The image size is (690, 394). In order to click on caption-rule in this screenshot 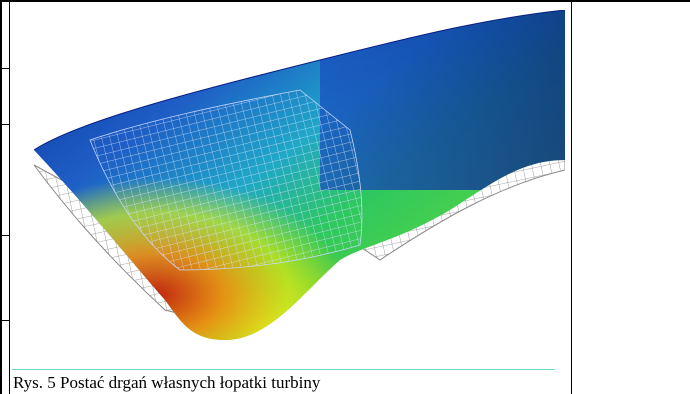, I will do `click(283, 369)`.